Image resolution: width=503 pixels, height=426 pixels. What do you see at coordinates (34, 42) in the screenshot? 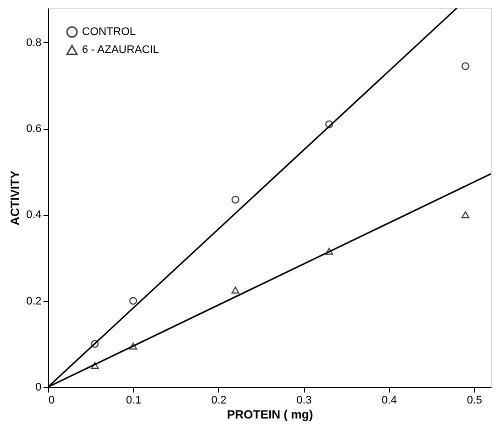
I see `y-tick-label: 0.8` at bounding box center [34, 42].